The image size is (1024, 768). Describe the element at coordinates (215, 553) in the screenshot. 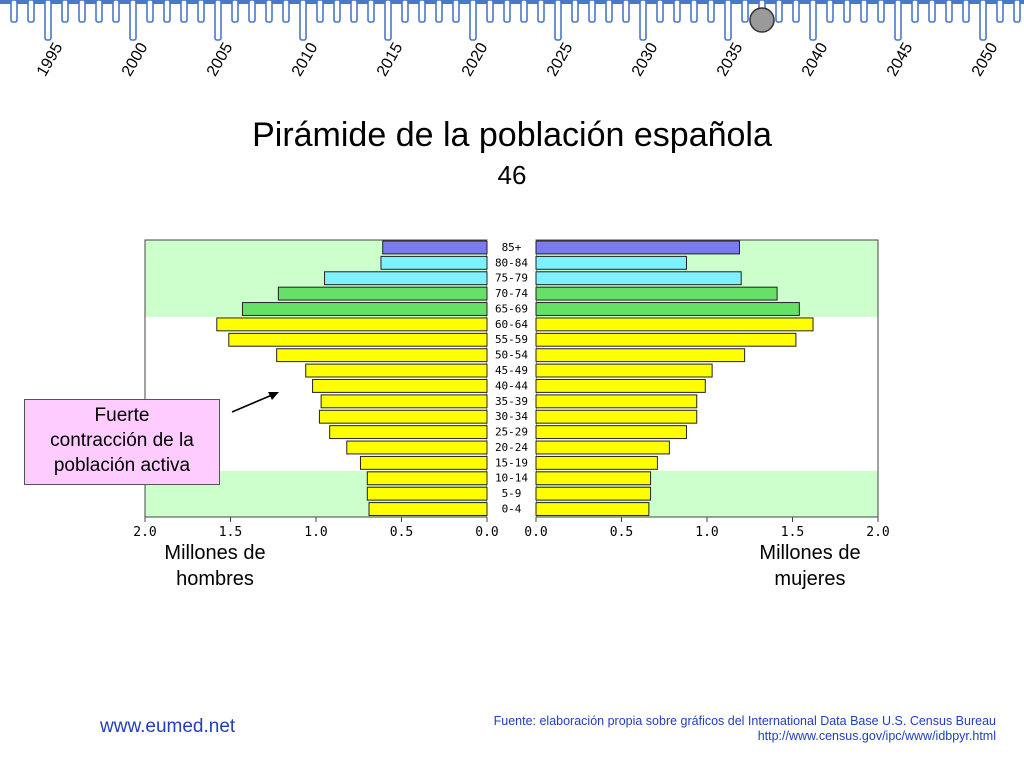

I see `axis-caption-men-line-1: Millones de` at that location.